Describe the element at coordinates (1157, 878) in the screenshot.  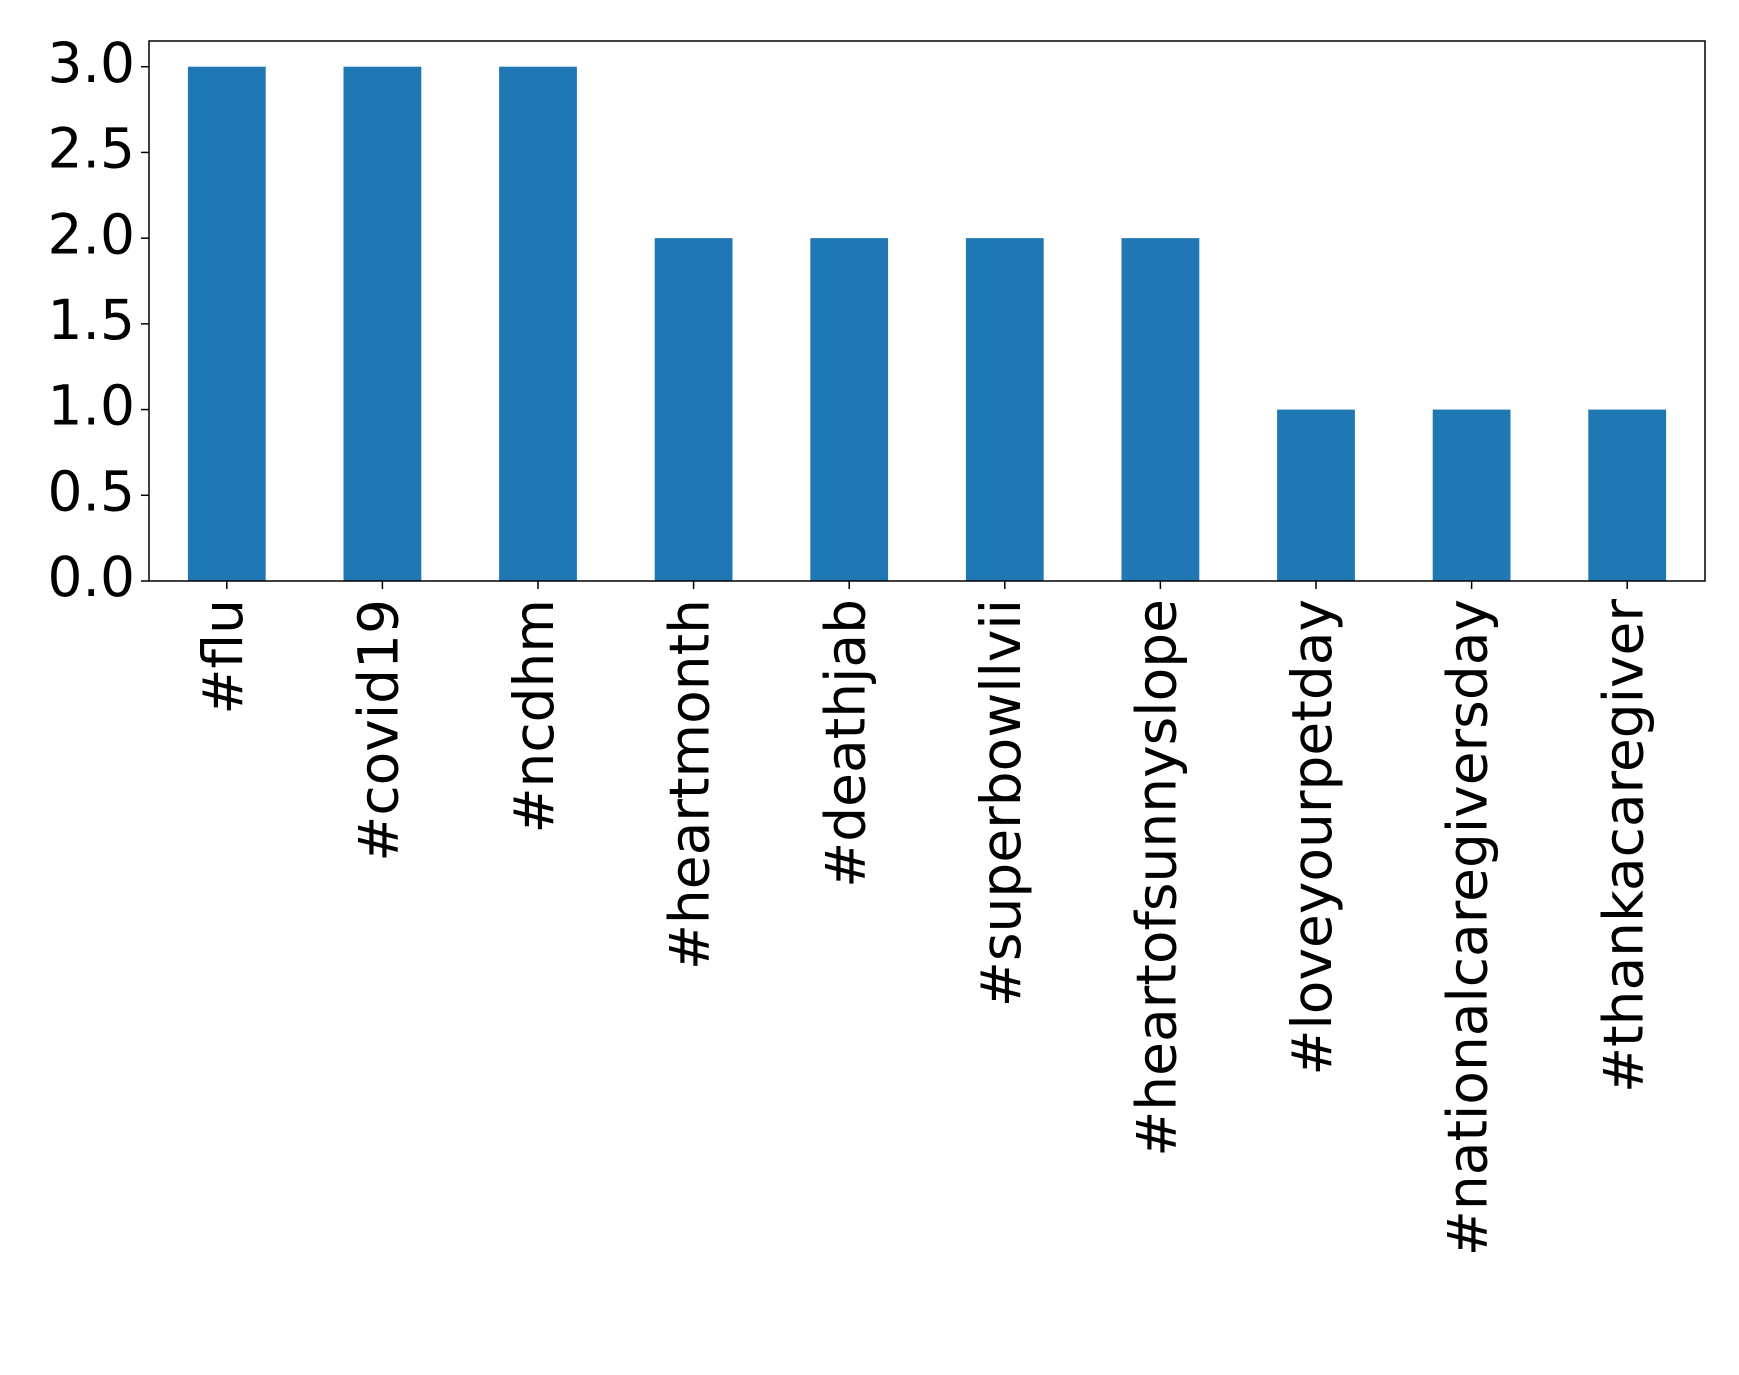
I see `x-tick-label: #heartofsunnyslope` at that location.